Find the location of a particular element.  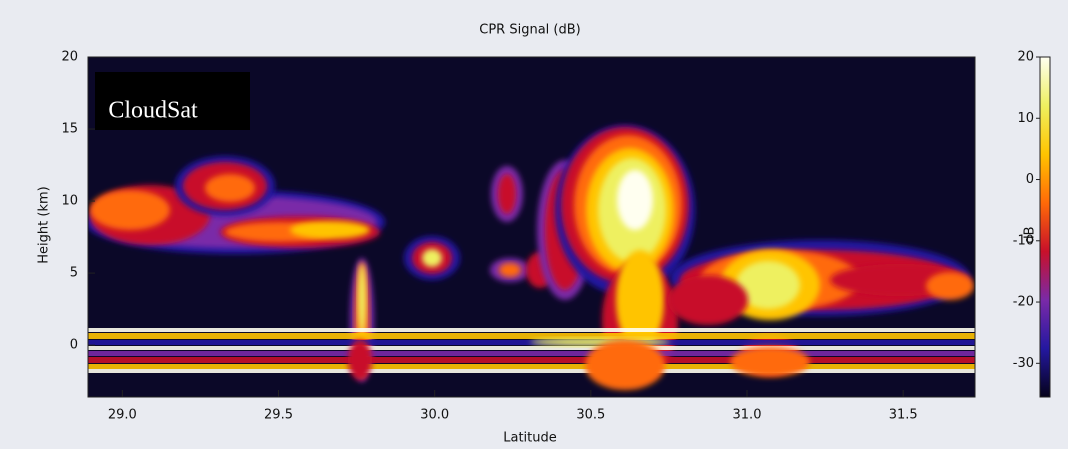

y-tick-label: 10 is located at coordinates (69, 201).